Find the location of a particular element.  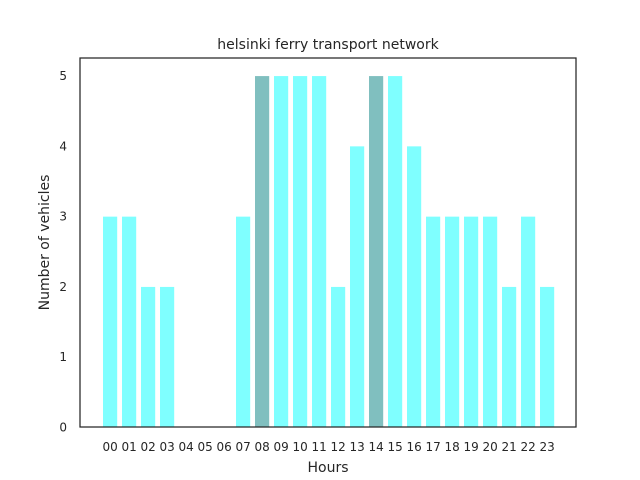

x-tick-label: 06 is located at coordinates (223, 447).